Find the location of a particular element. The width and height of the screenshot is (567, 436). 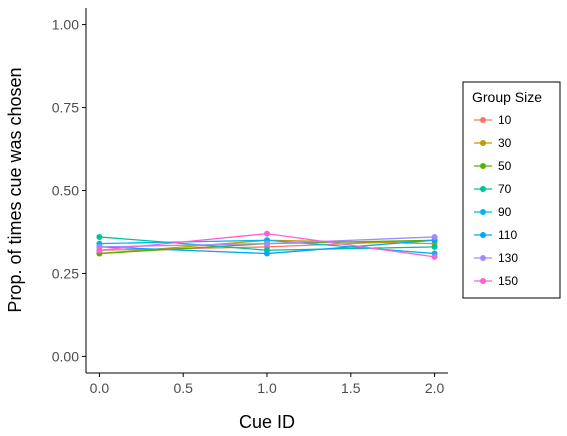

y-axis-ticks: 0.00 0.25 0.50 0.75 1.00 is located at coordinates (69, 190).